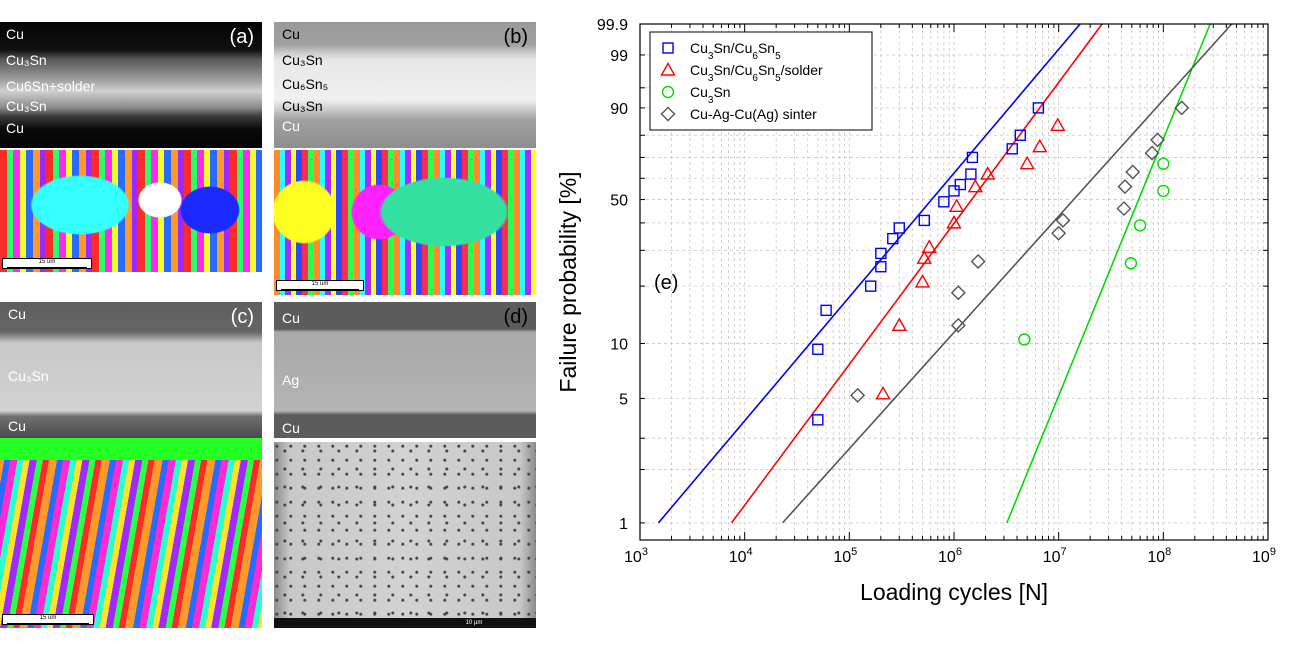 The height and width of the screenshot is (653, 1300). Describe the element at coordinates (568, 281) in the screenshot. I see `y-axis-label: Failure probability [%]` at that location.